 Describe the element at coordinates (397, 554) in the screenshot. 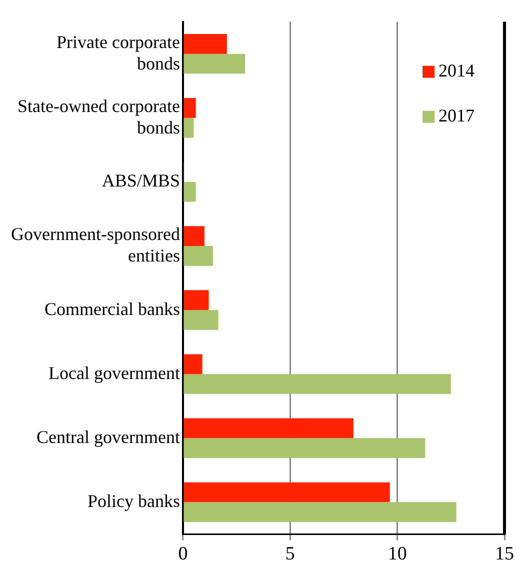

I see `x-tick-label: 10` at that location.